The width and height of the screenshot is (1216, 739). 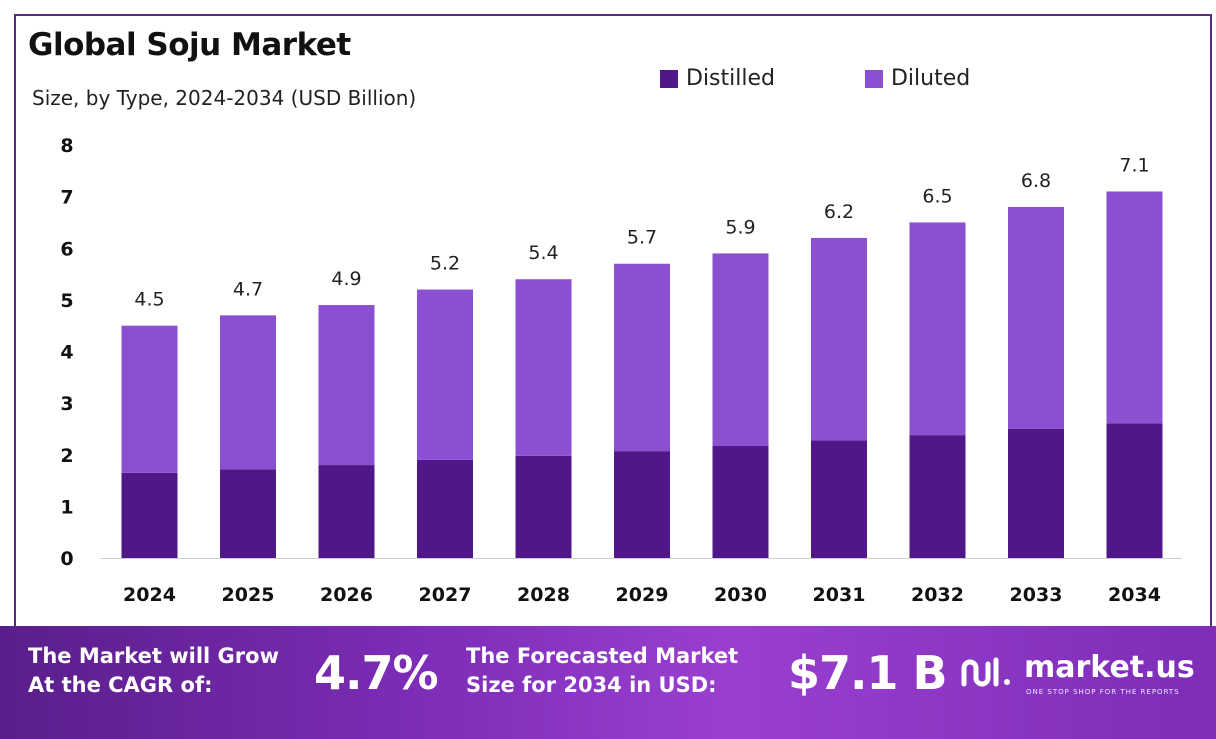 I want to click on forecast-value: $7.1 B, so click(x=868, y=673).